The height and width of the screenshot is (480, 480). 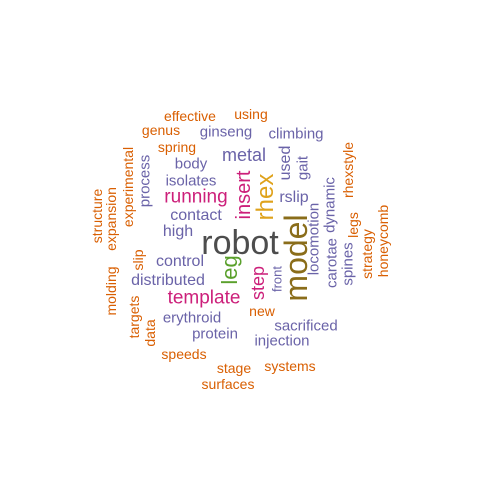 What do you see at coordinates (161, 130) in the screenshot?
I see `word-genus: genus` at bounding box center [161, 130].